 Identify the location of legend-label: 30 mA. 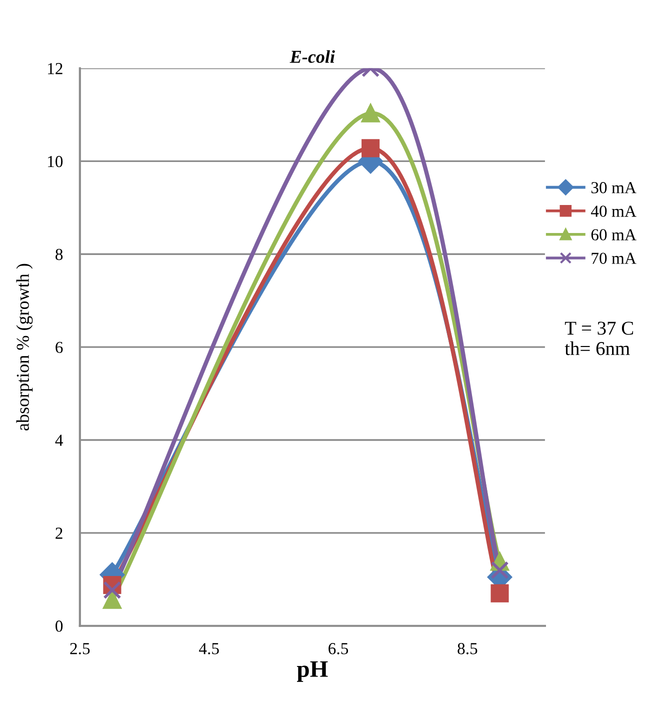
(613, 188).